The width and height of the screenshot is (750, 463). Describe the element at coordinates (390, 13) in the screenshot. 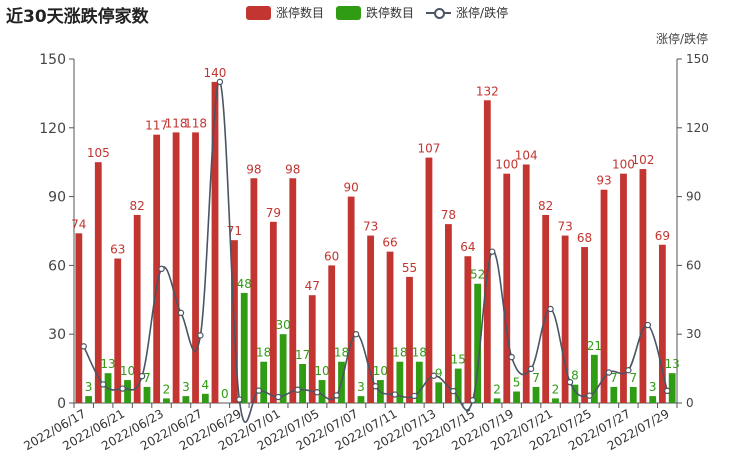

I see `legend-label-limit-down: 跌停数目` at that location.